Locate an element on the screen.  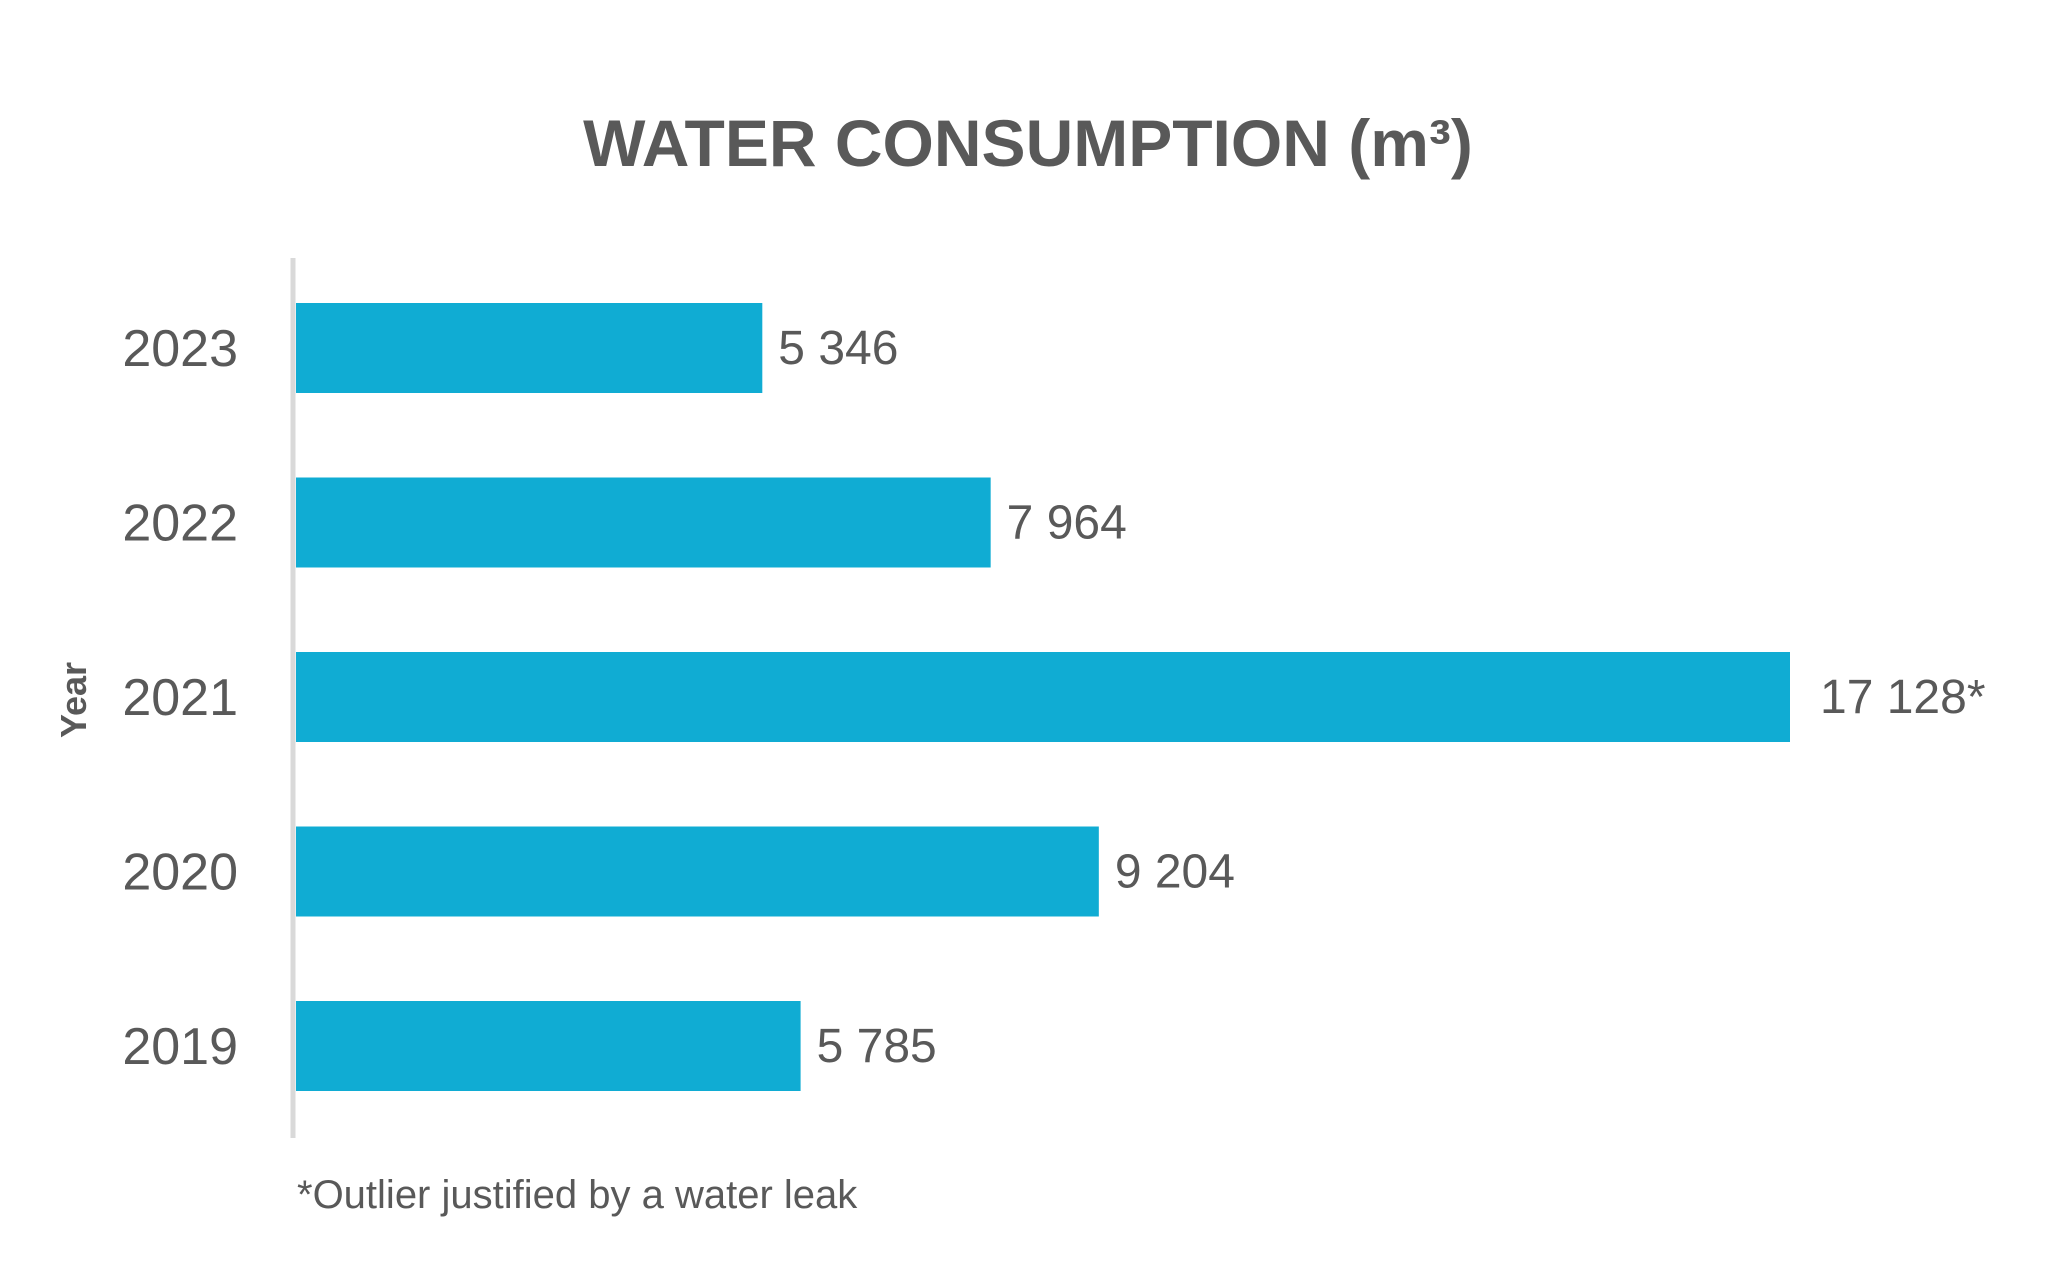
y-tick-labels: 2023 2022 2021 2020 2019 is located at coordinates (180, 698).